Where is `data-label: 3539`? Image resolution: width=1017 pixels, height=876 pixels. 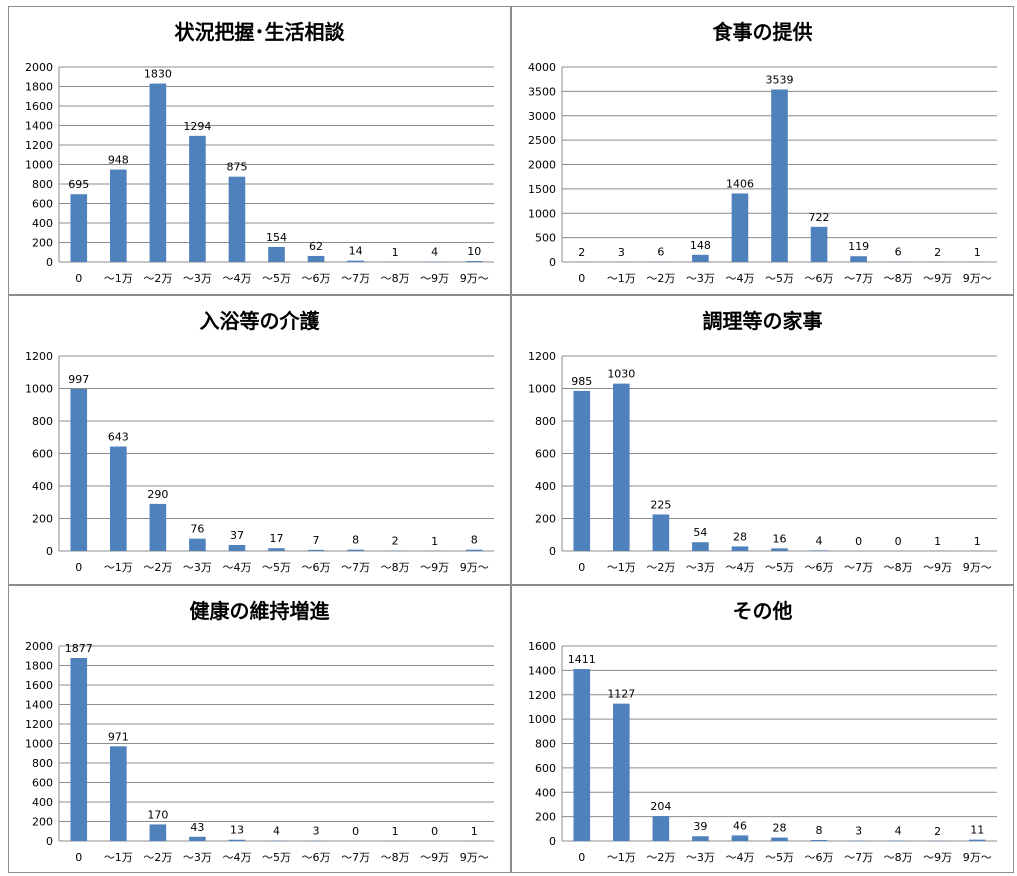
data-label: 3539 is located at coordinates (780, 79).